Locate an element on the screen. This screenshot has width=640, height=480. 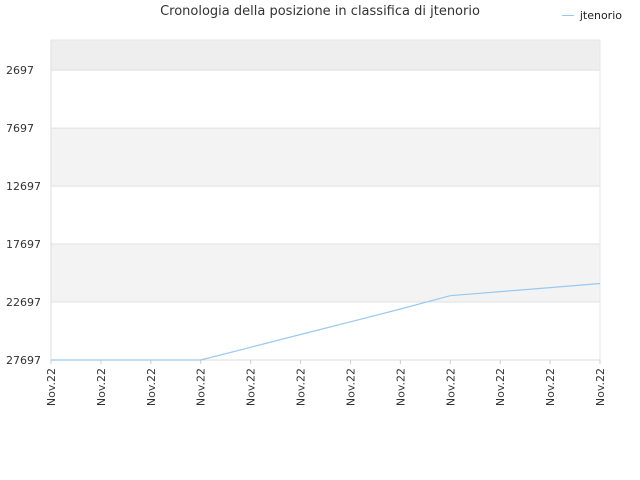
series-line-jtenorio is located at coordinates (326, 321).